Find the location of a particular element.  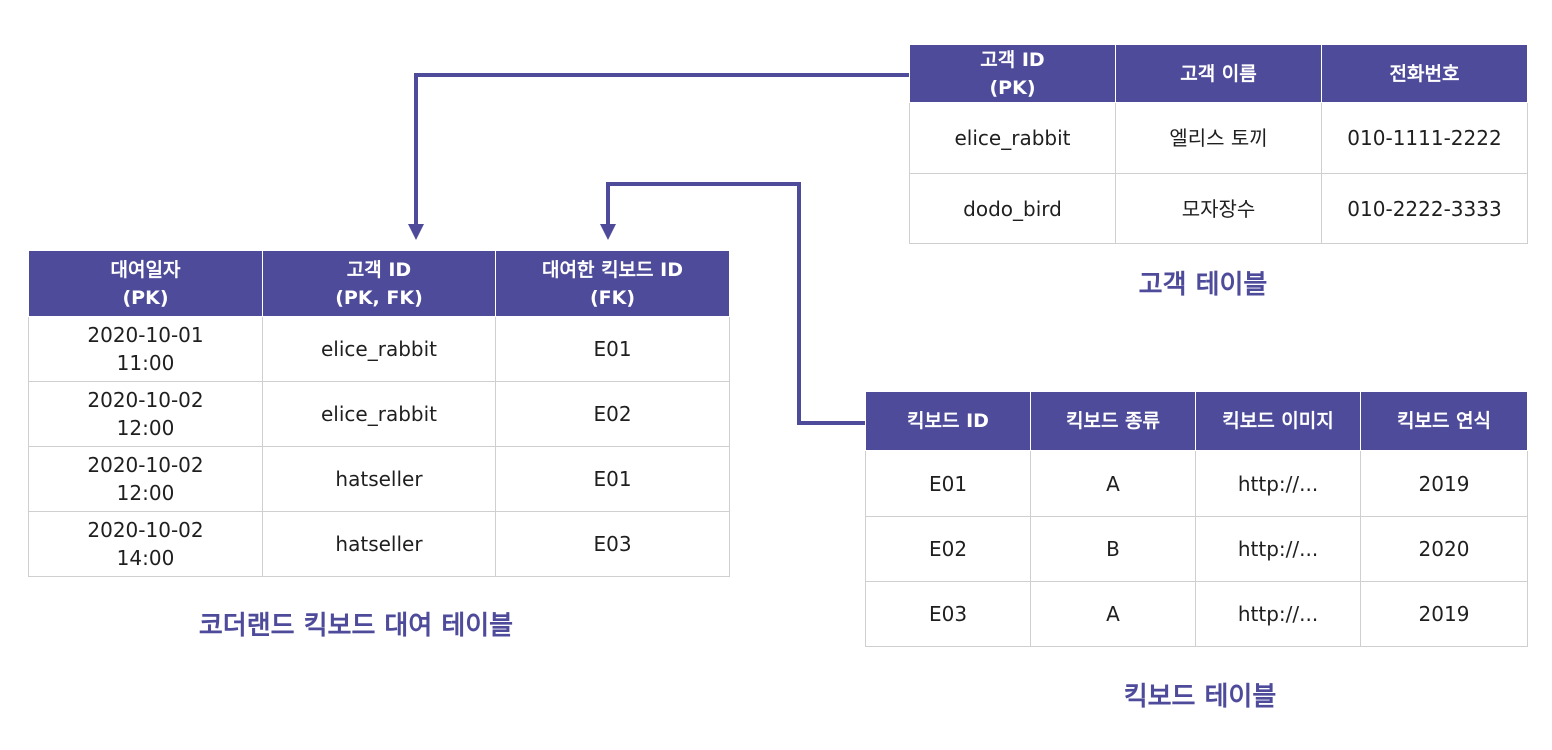

table-cell: 모자장수 is located at coordinates (1218, 208).